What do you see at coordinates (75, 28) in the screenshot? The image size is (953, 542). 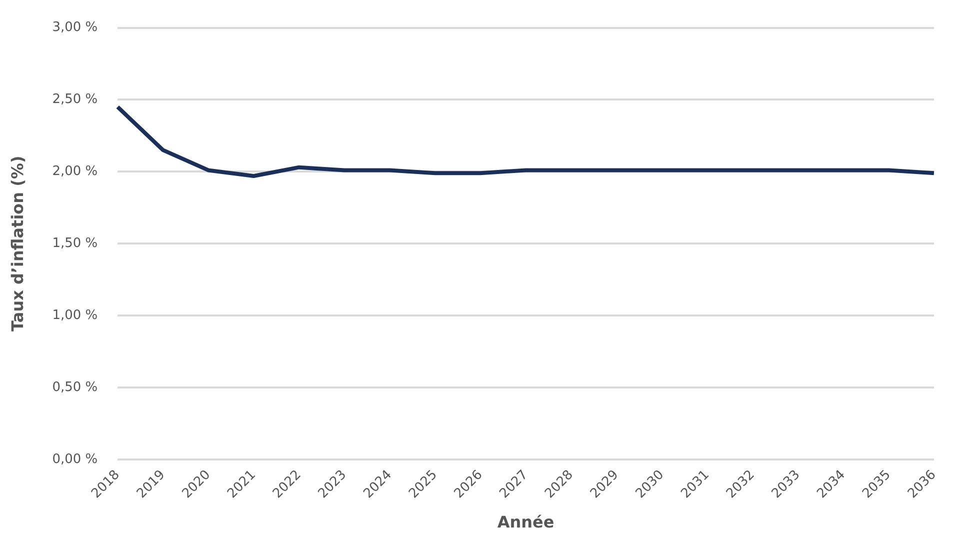 I see `y-tick-label: 3,00 %` at bounding box center [75, 28].